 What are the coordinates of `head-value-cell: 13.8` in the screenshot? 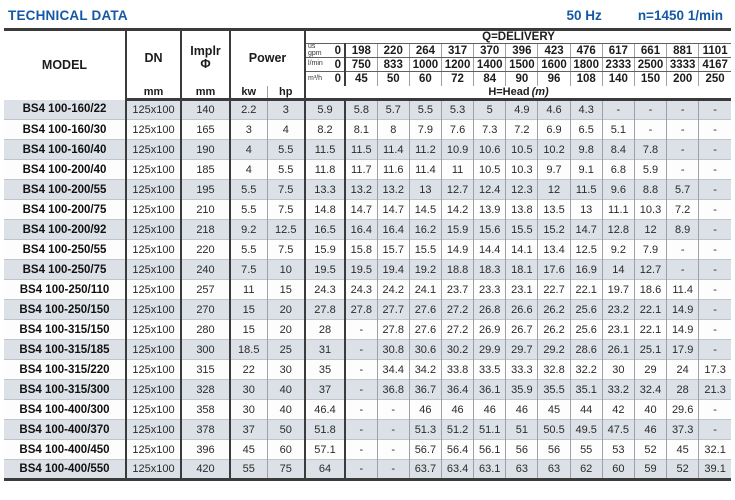 It's located at (522, 209).